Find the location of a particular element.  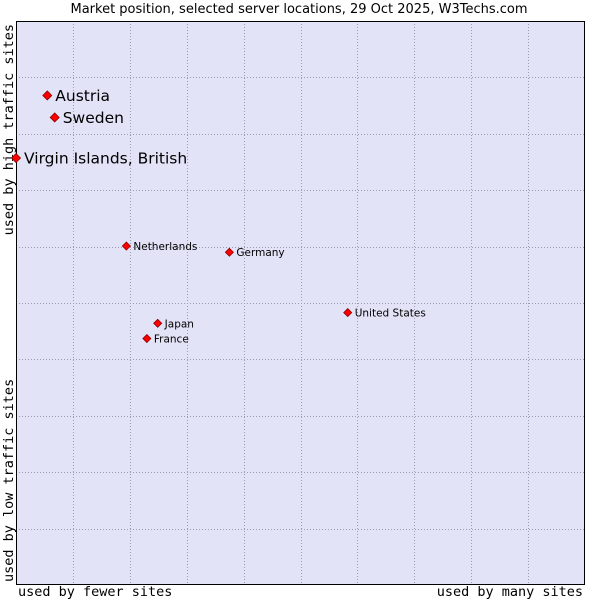

data-point-label: Germany is located at coordinates (260, 253).